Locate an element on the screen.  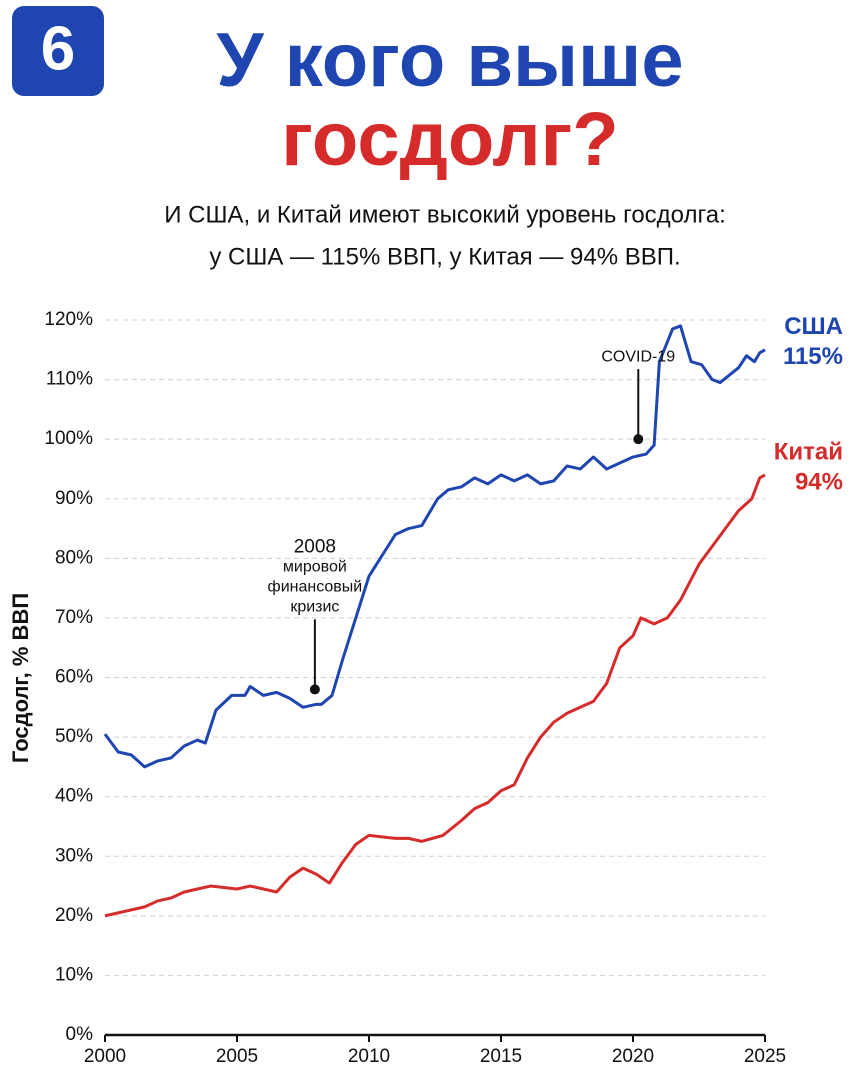
x-tick-label: 2000 is located at coordinates (105, 1056).